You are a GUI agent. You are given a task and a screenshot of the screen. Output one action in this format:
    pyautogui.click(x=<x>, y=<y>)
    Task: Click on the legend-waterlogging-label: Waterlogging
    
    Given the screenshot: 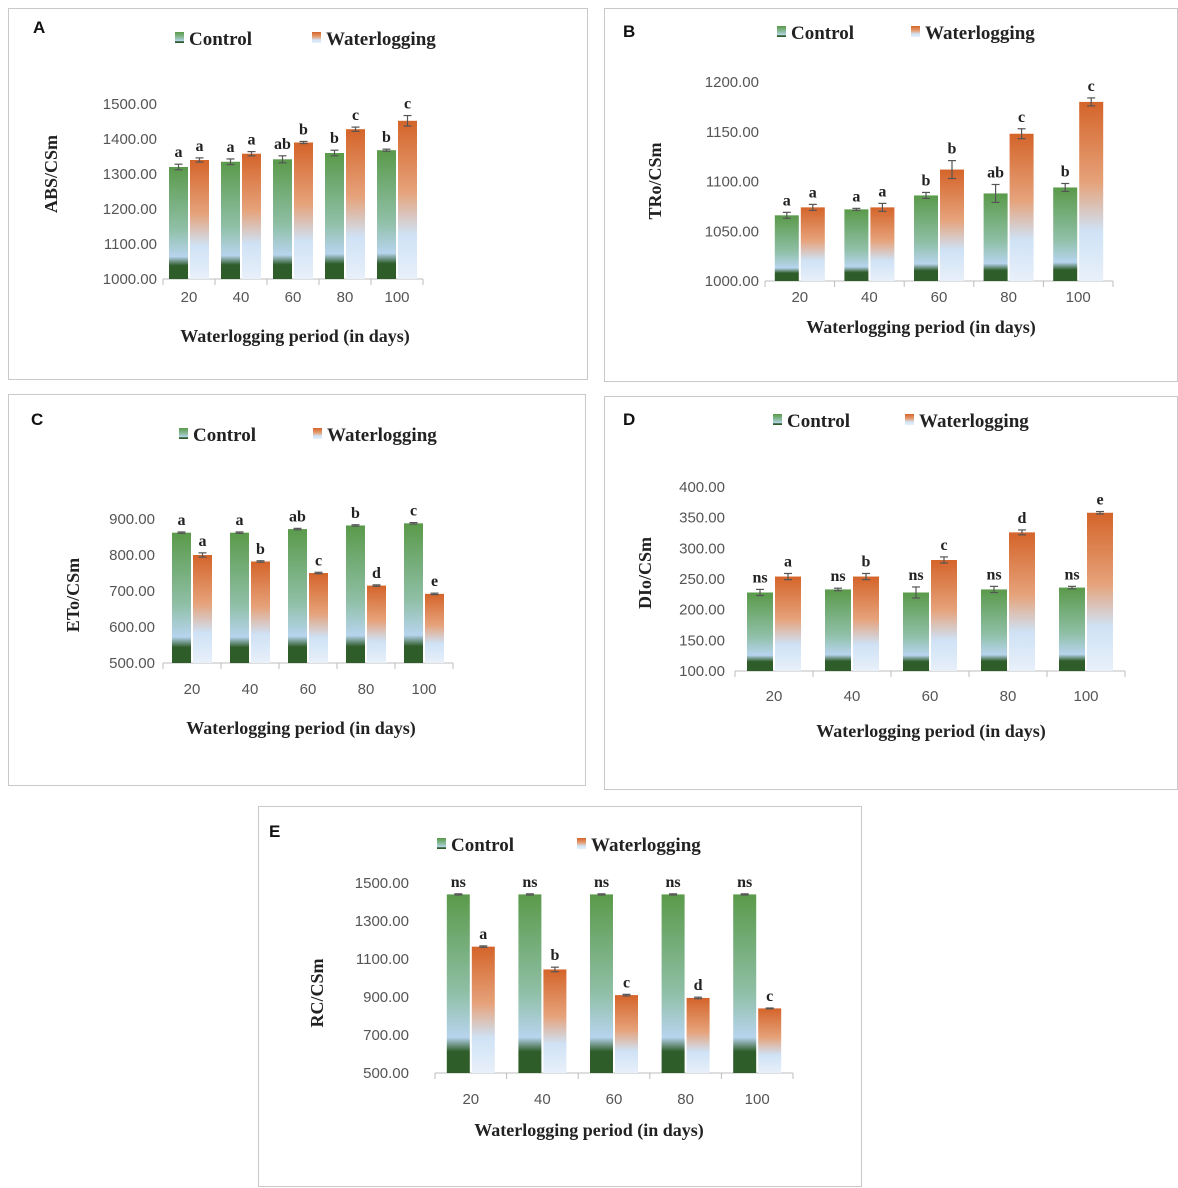 What is the action you would take?
    pyautogui.click(x=974, y=421)
    